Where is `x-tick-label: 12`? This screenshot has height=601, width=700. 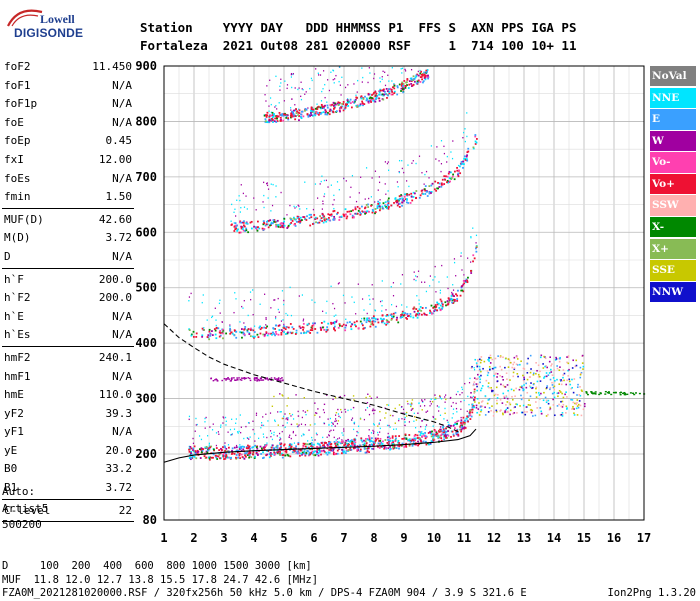
x-tick-label: 12 is located at coordinates (494, 538).